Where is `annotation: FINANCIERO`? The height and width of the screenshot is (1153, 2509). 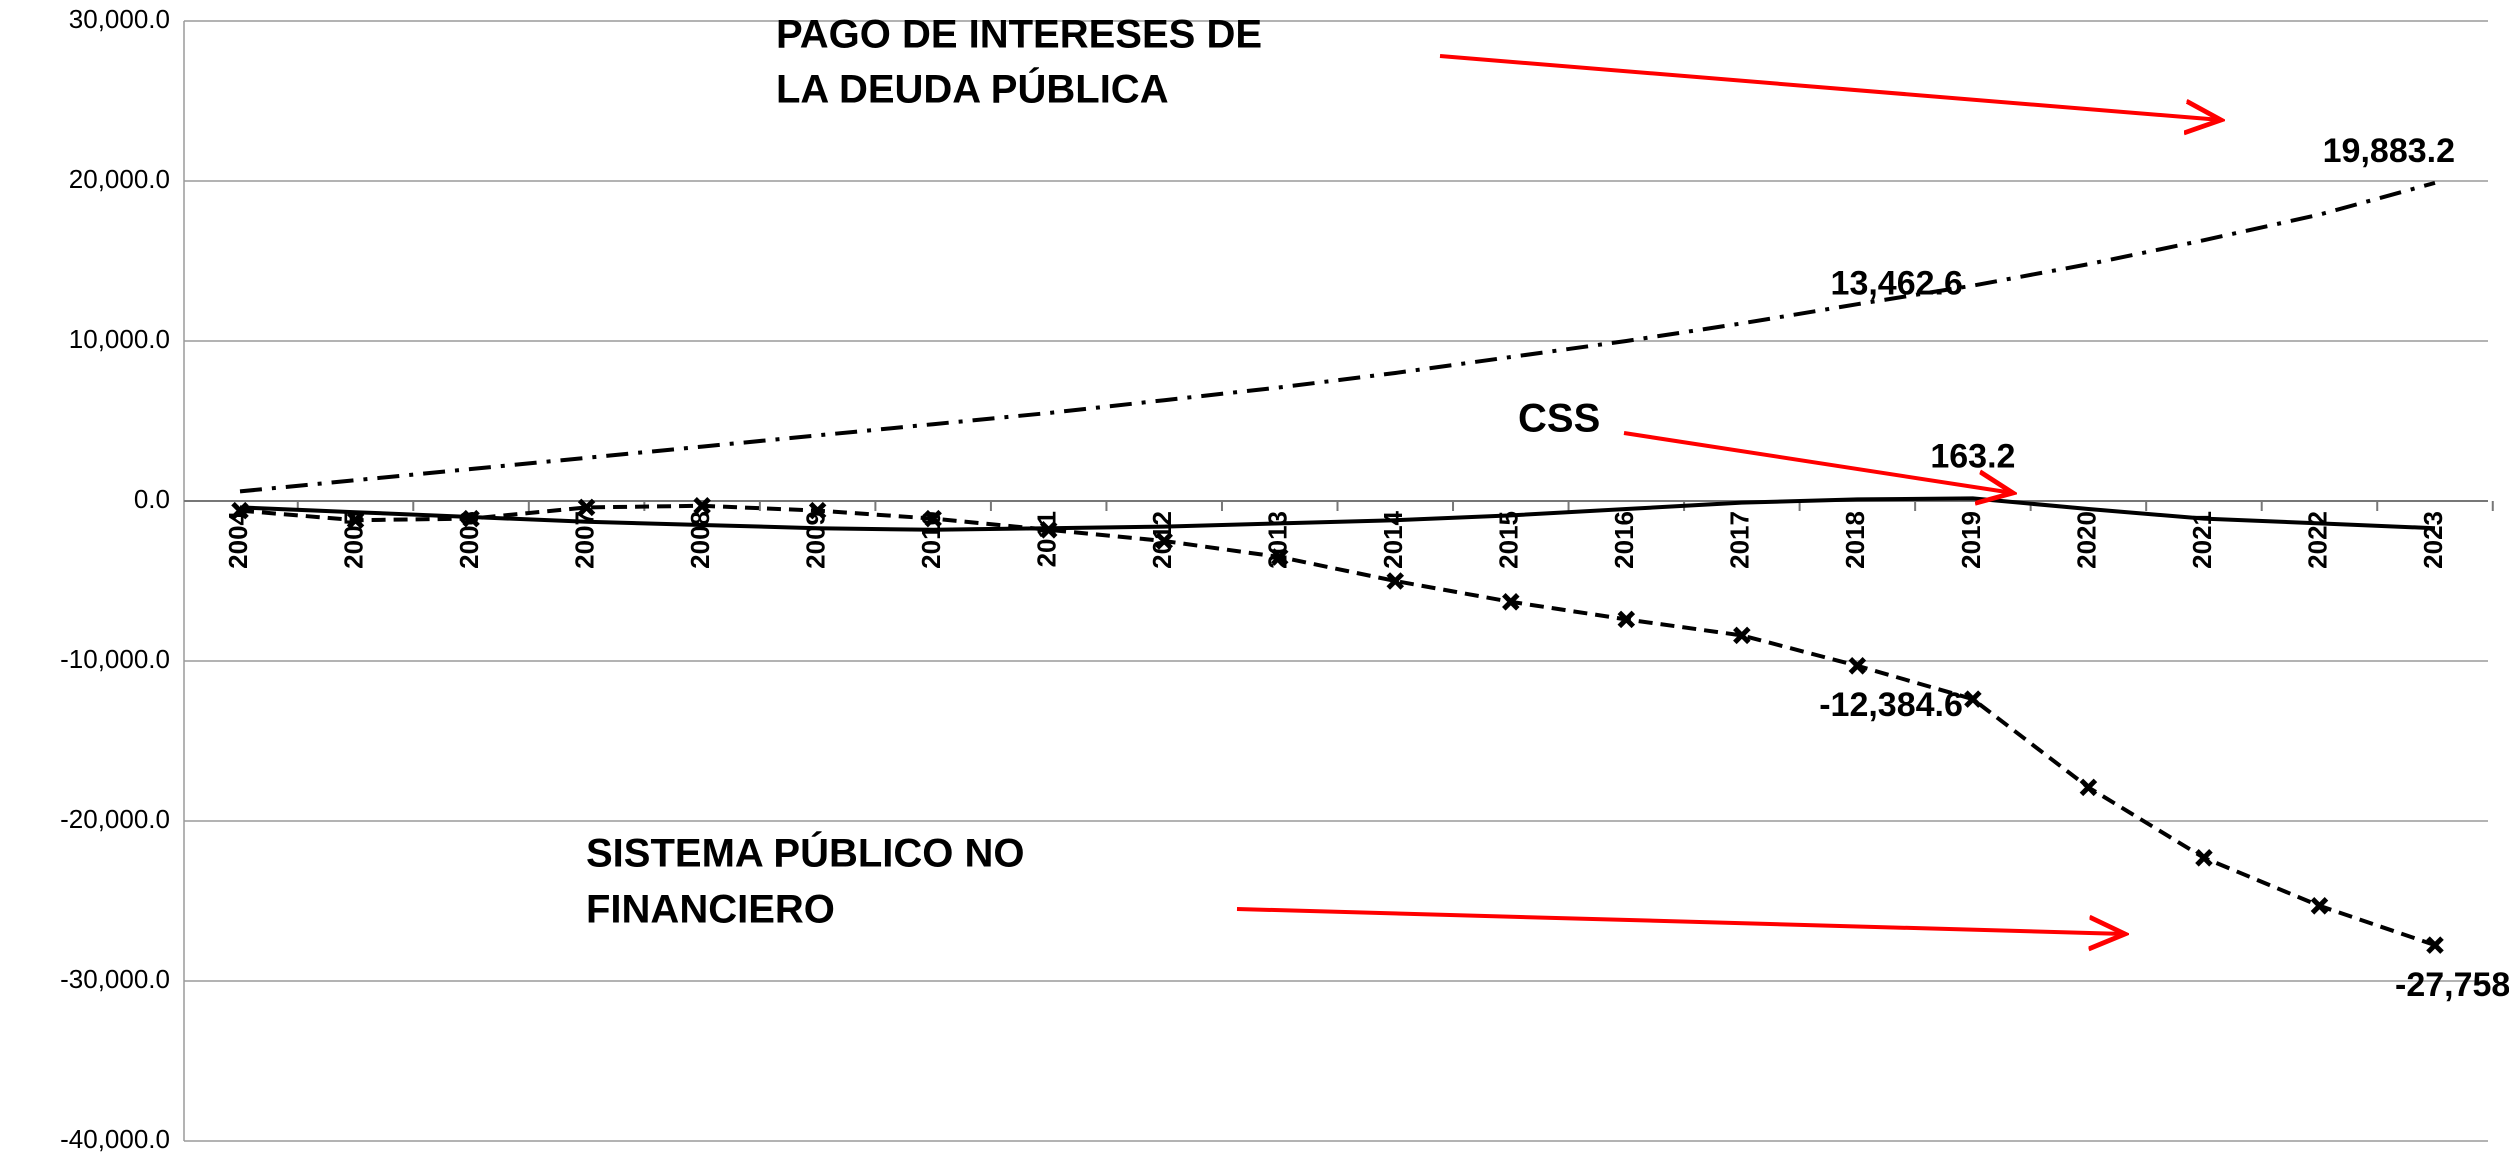 annotation: FINANCIERO is located at coordinates (710, 910).